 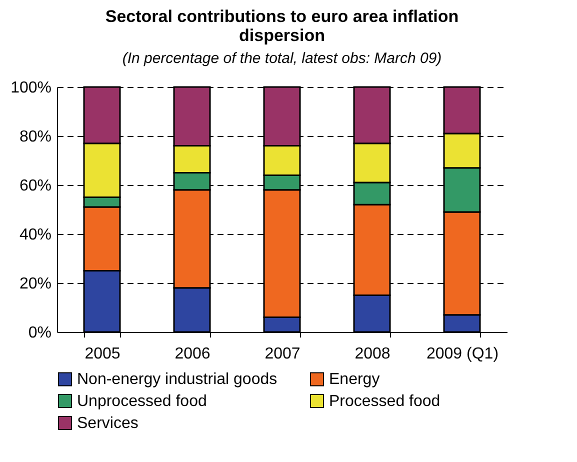 What do you see at coordinates (31, 88) in the screenshot?
I see `y-tick-label: 100%` at bounding box center [31, 88].